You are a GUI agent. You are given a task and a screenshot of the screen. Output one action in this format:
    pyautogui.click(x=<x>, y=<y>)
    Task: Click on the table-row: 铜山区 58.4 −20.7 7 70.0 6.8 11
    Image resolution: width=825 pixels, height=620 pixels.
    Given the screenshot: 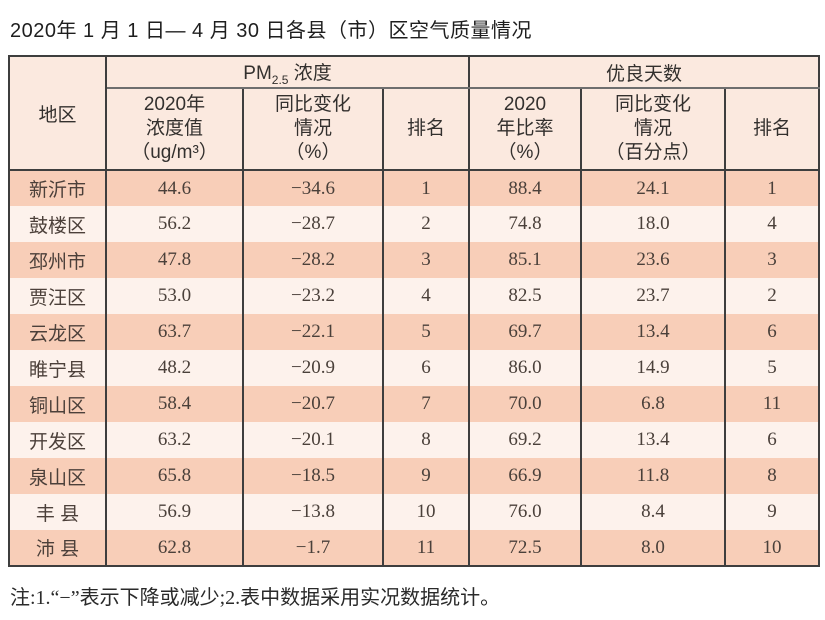 What is the action you would take?
    pyautogui.click(x=414, y=404)
    